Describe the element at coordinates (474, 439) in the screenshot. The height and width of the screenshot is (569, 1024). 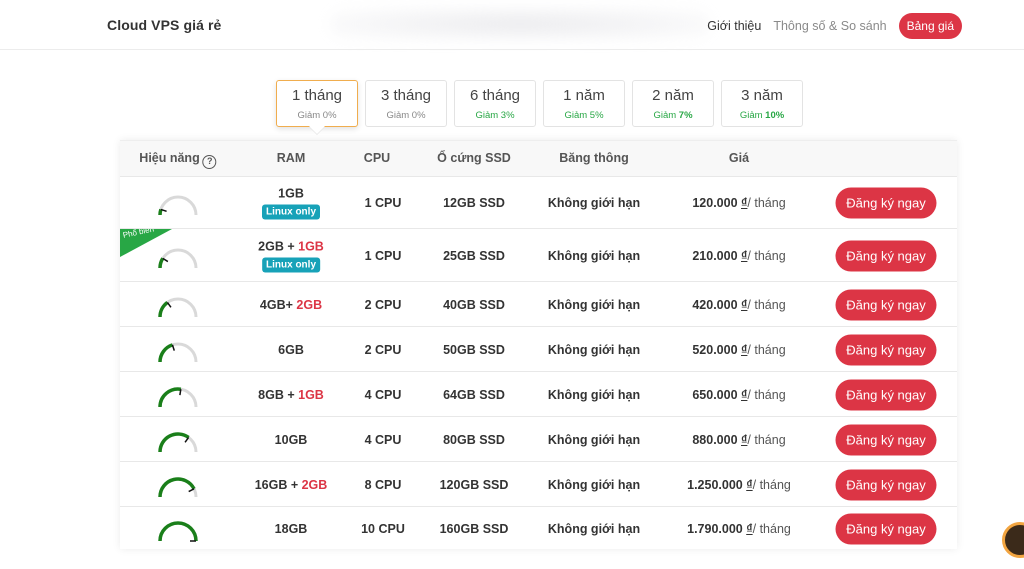
I see `ssd-cell: 80GB SSD` at that location.